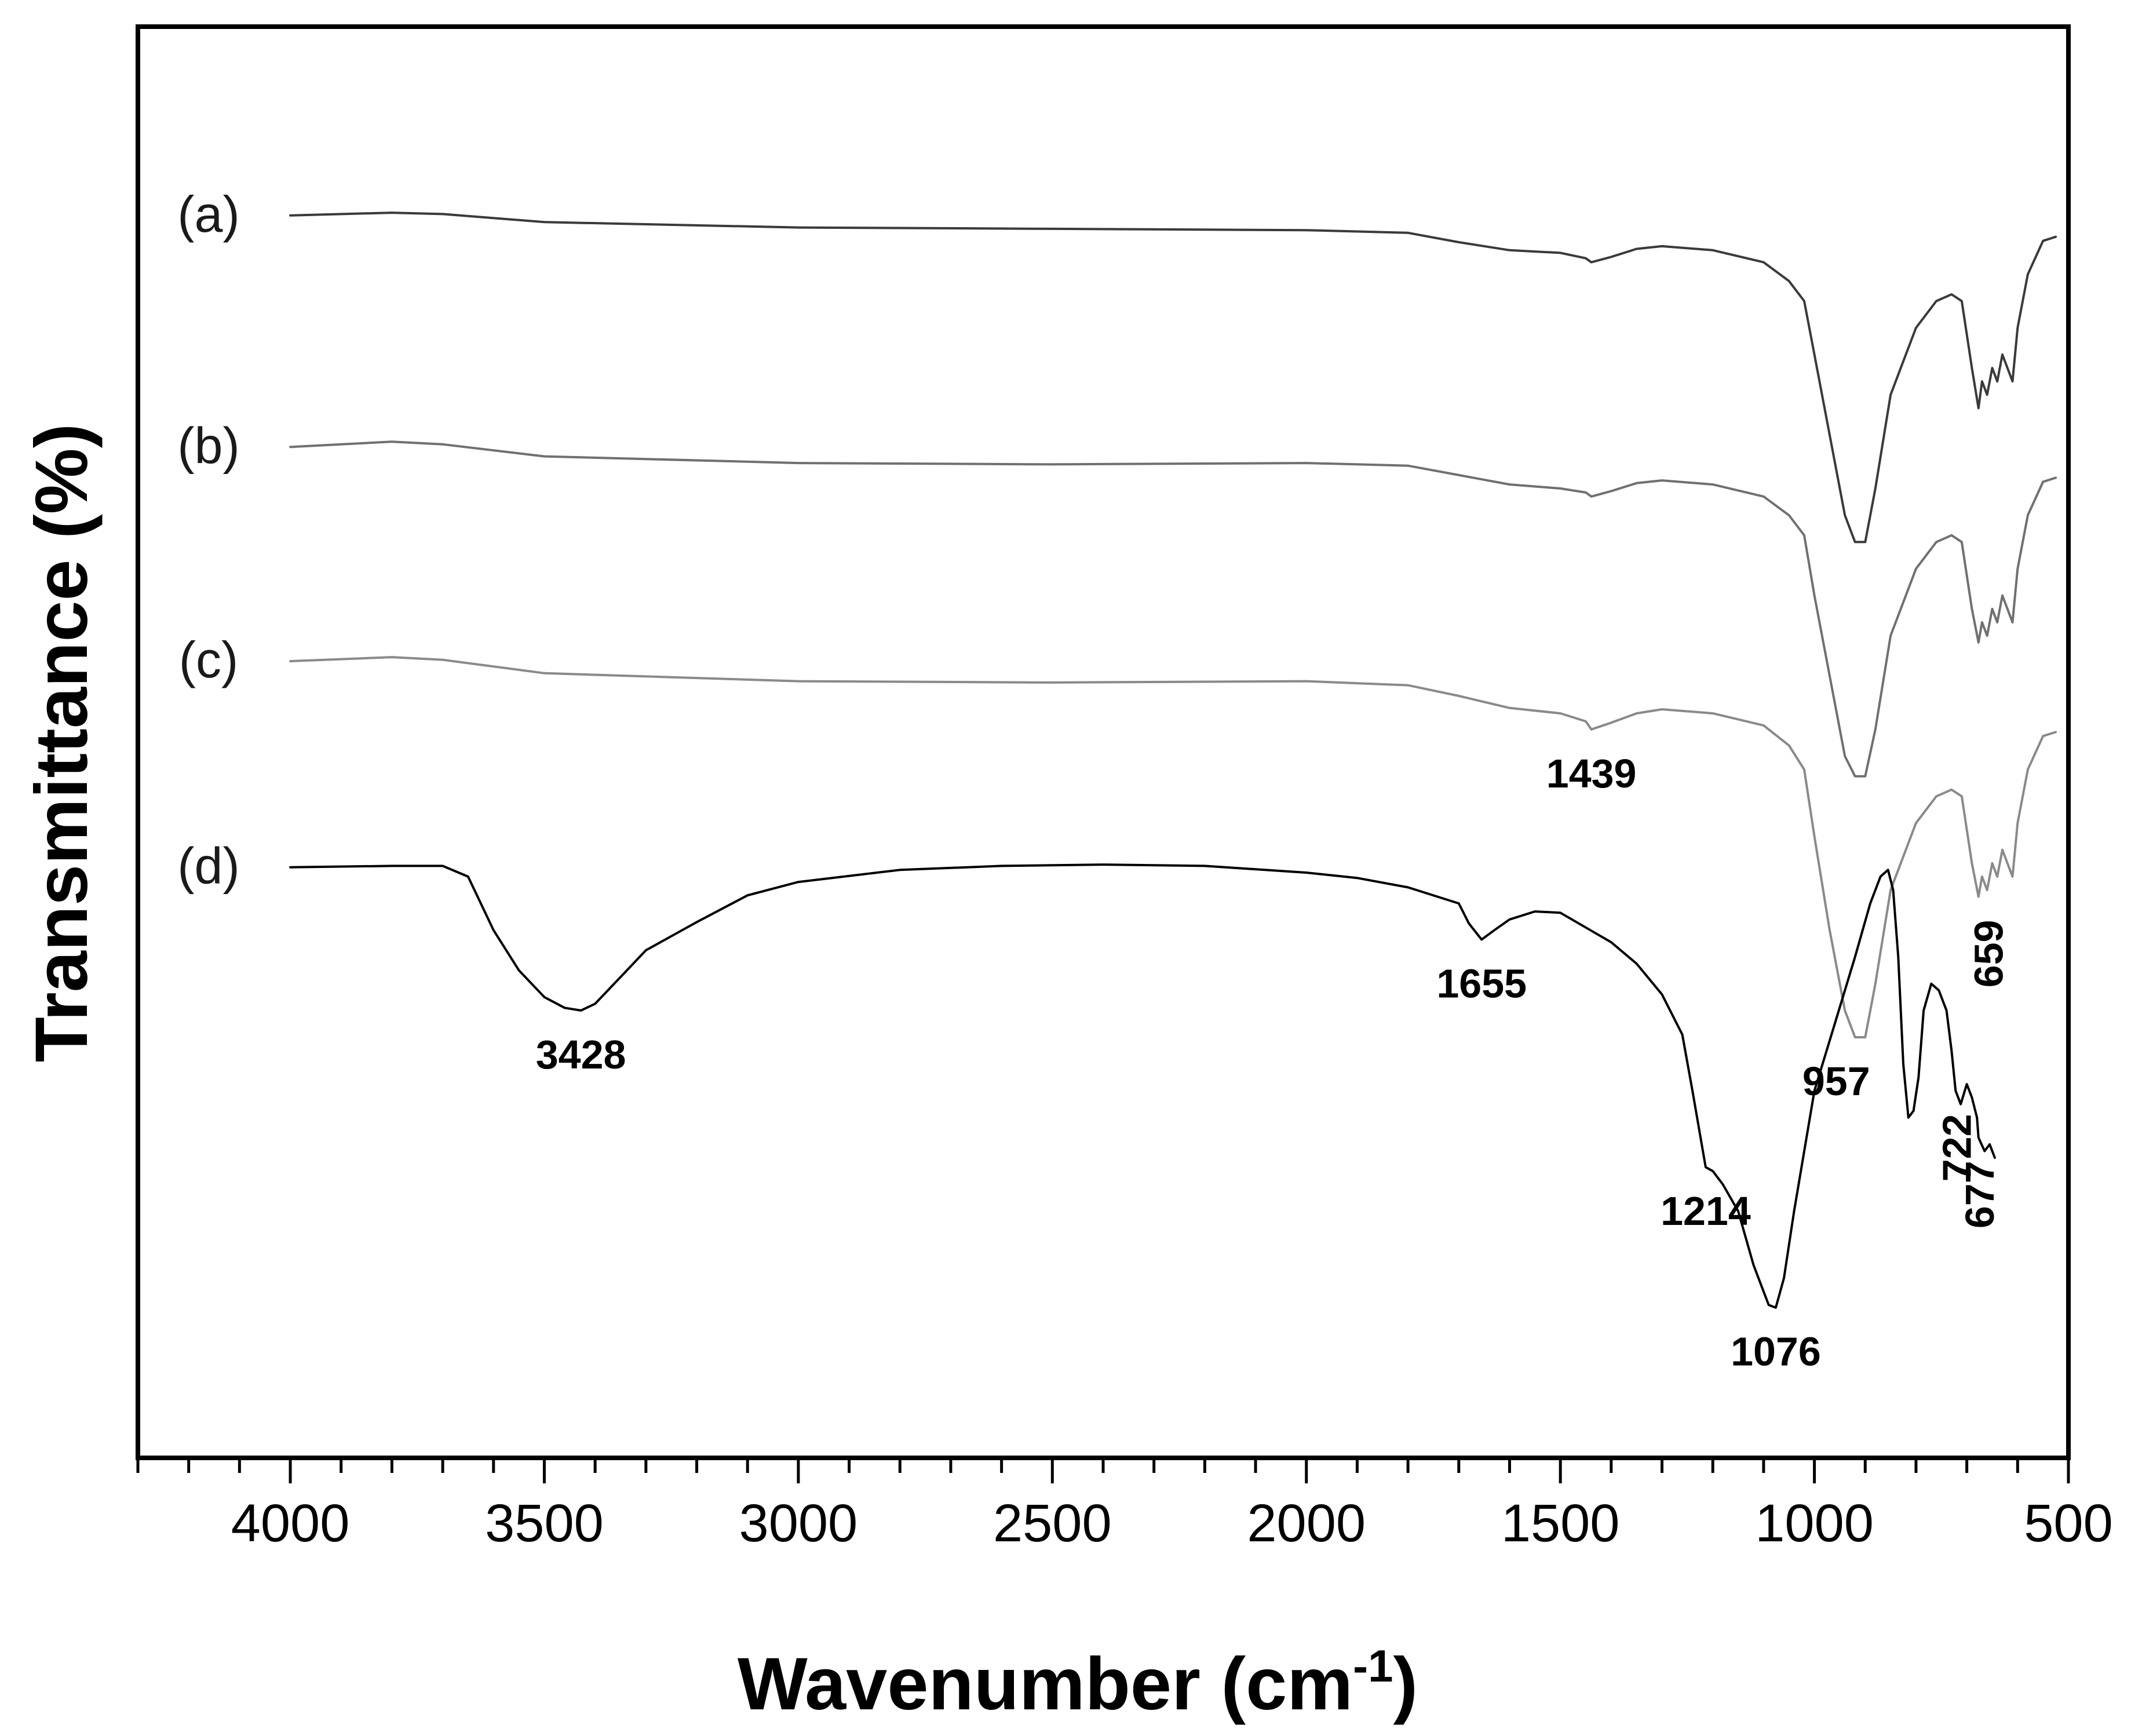 The height and width of the screenshot is (1736, 2142). What do you see at coordinates (1045, 1684) in the screenshot?
I see `x-axis-title-text: Wavenumber (cm` at bounding box center [1045, 1684].